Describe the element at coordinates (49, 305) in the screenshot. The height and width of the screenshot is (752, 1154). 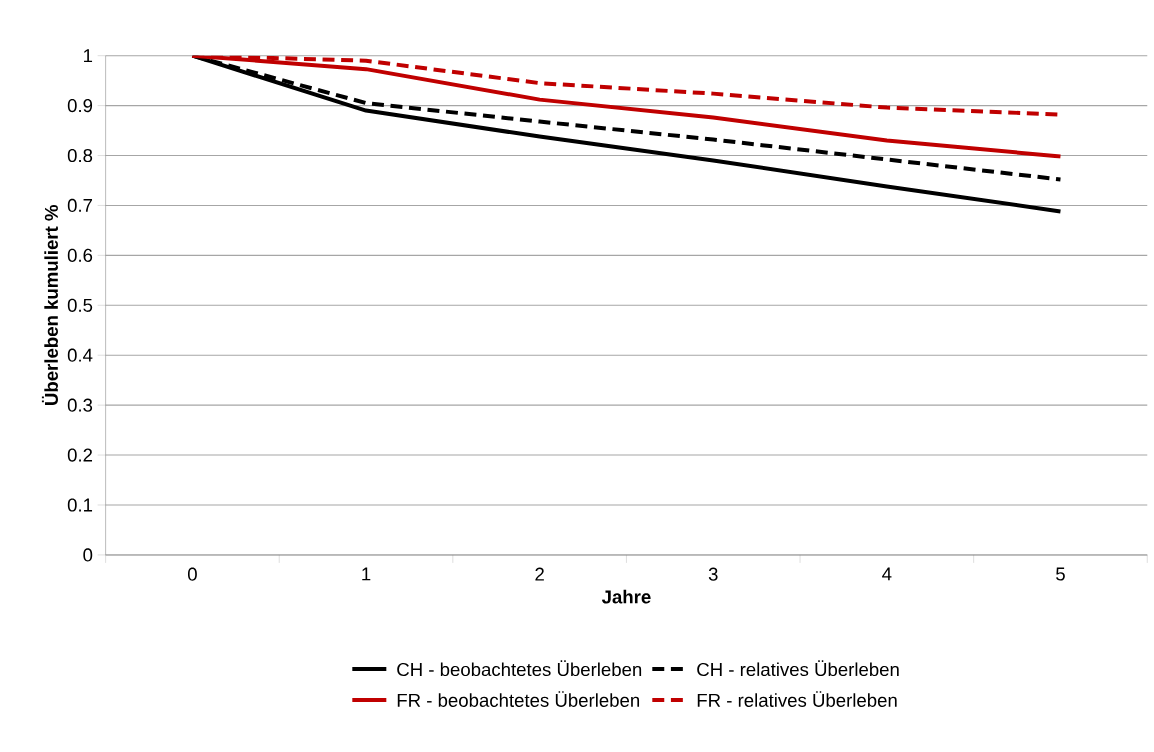
I see `y-axis-title: Überleben kumuliert %` at that location.